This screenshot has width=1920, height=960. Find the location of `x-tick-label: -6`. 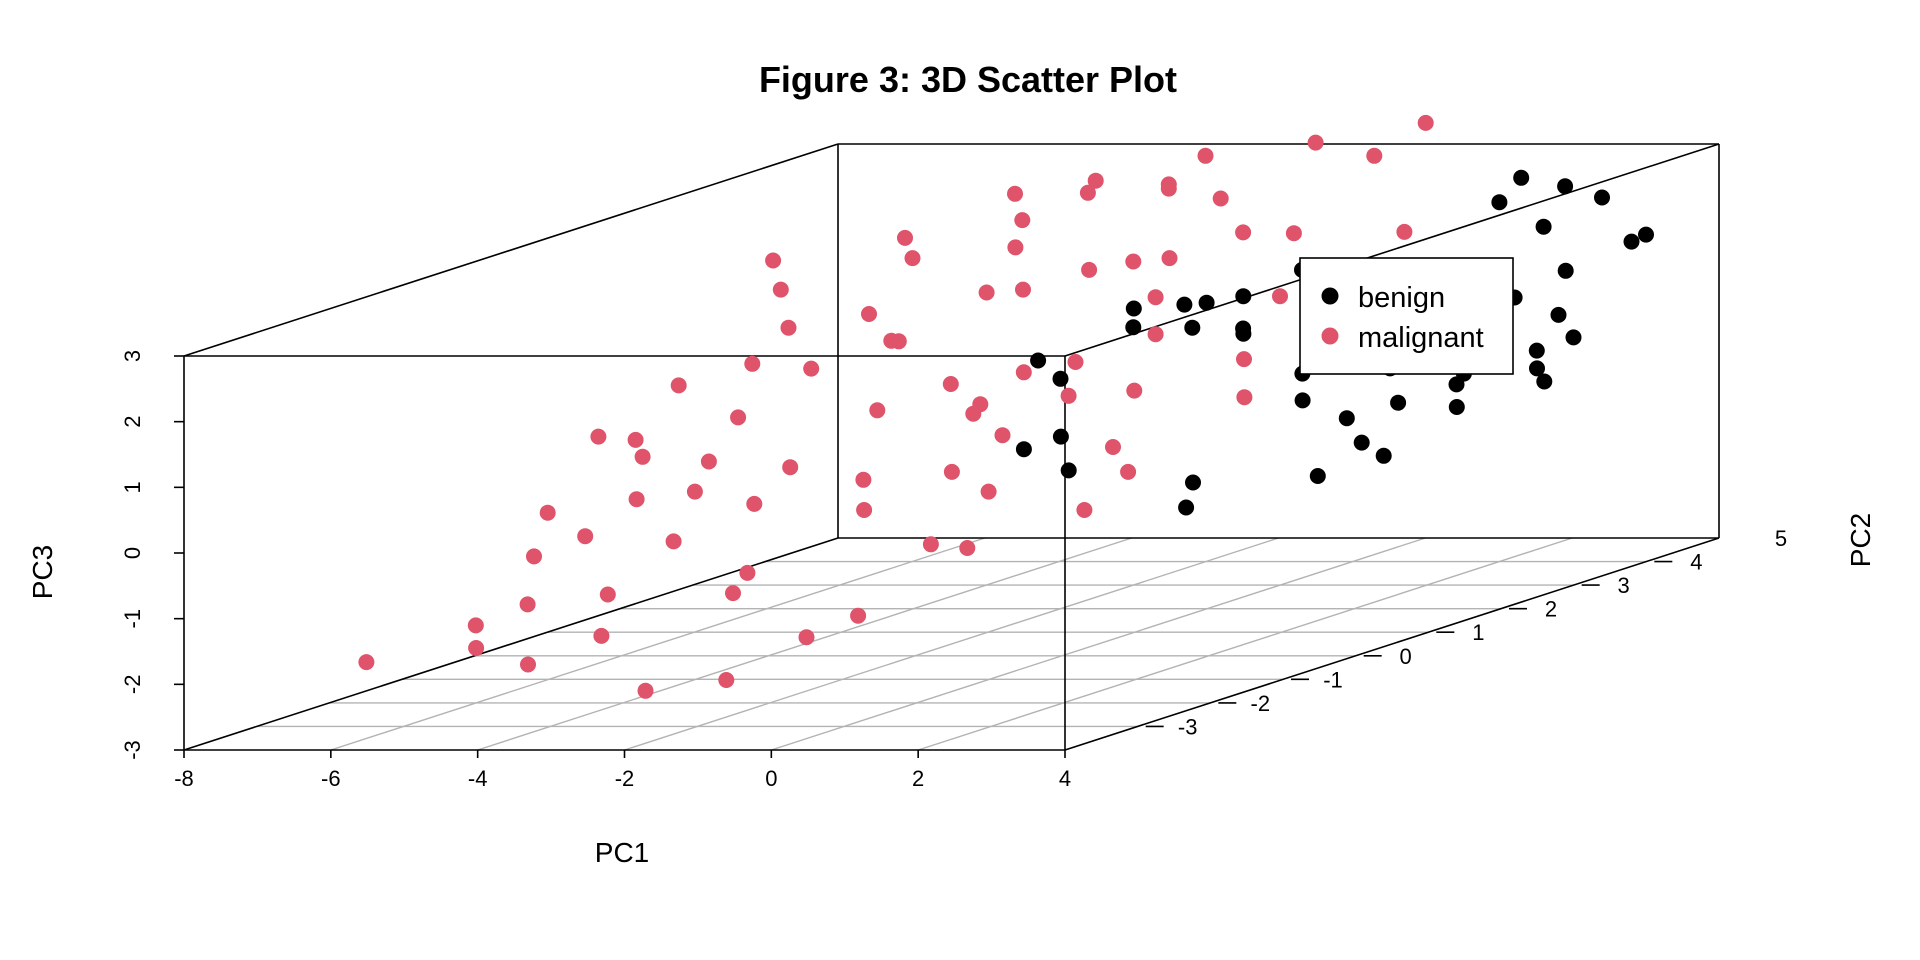

x-tick-label: -6 is located at coordinates (331, 778).